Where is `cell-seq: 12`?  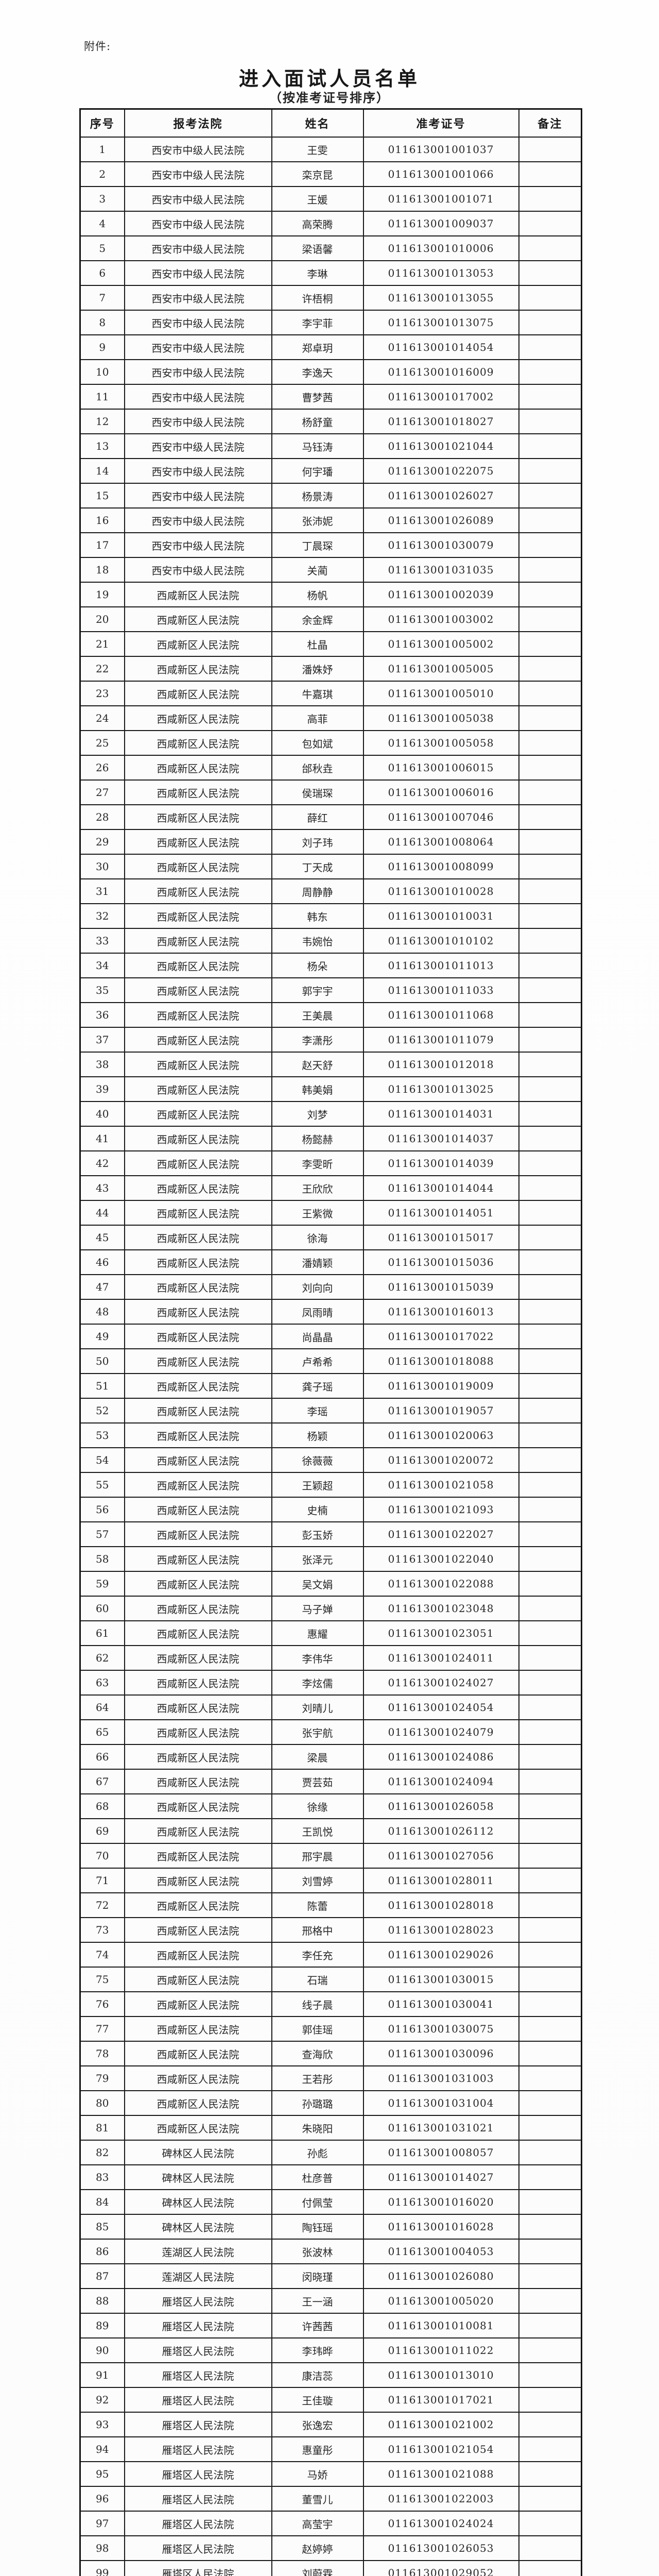 cell-seq: 12 is located at coordinates (102, 421).